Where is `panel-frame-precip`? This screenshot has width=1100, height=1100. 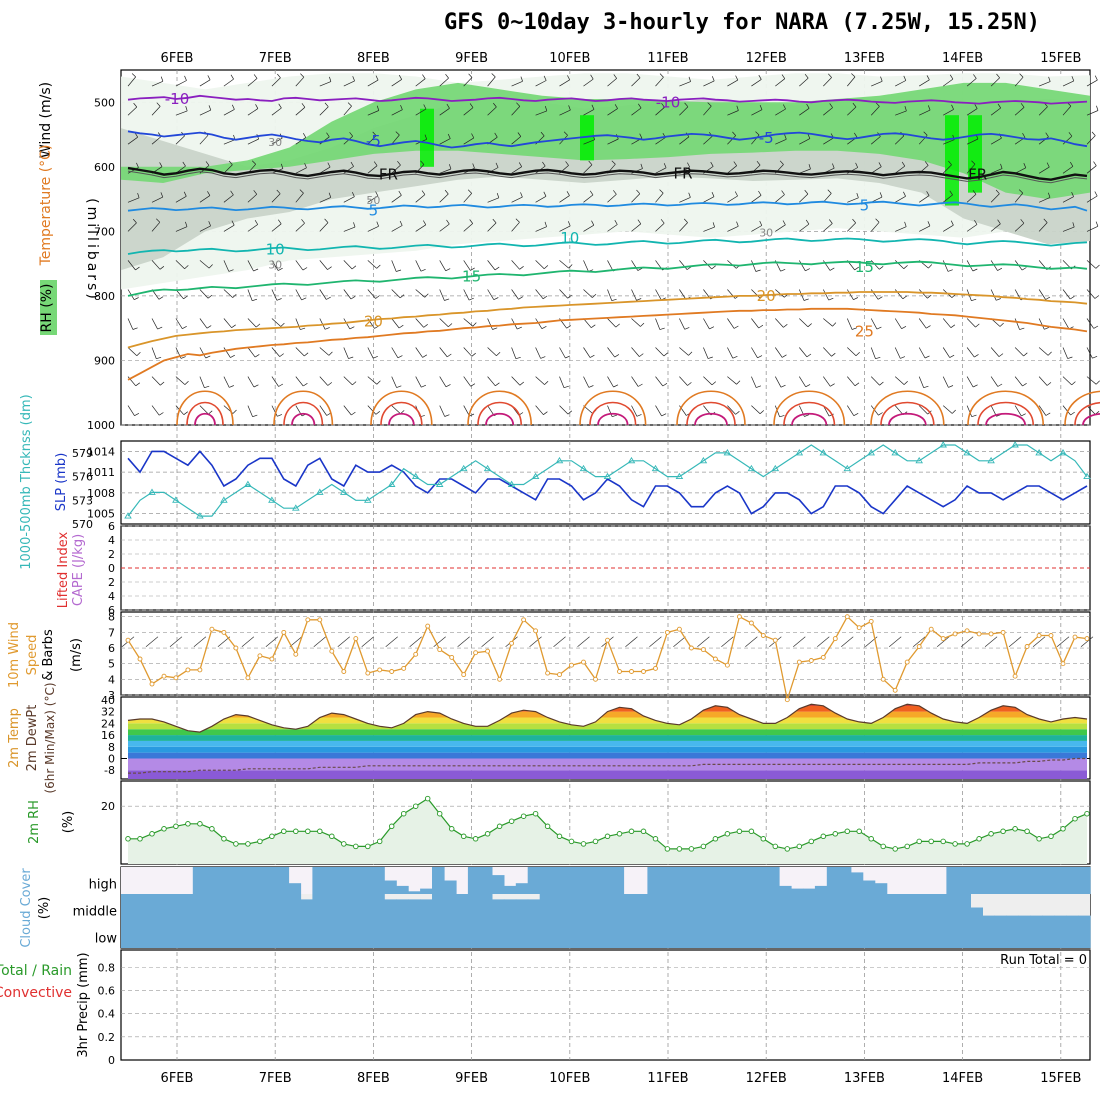 panel-frame-precip is located at coordinates (605, 1005).